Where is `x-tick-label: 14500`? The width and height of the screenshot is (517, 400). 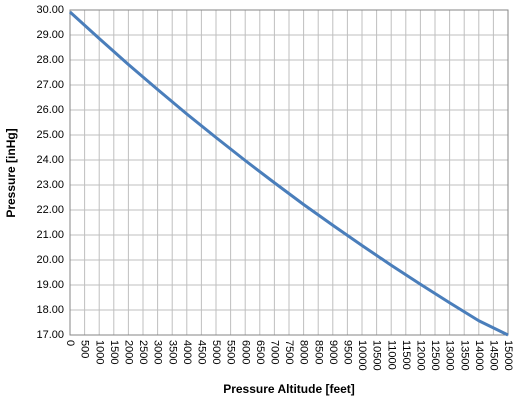
x-tick-label: 14500 is located at coordinates (493, 355).